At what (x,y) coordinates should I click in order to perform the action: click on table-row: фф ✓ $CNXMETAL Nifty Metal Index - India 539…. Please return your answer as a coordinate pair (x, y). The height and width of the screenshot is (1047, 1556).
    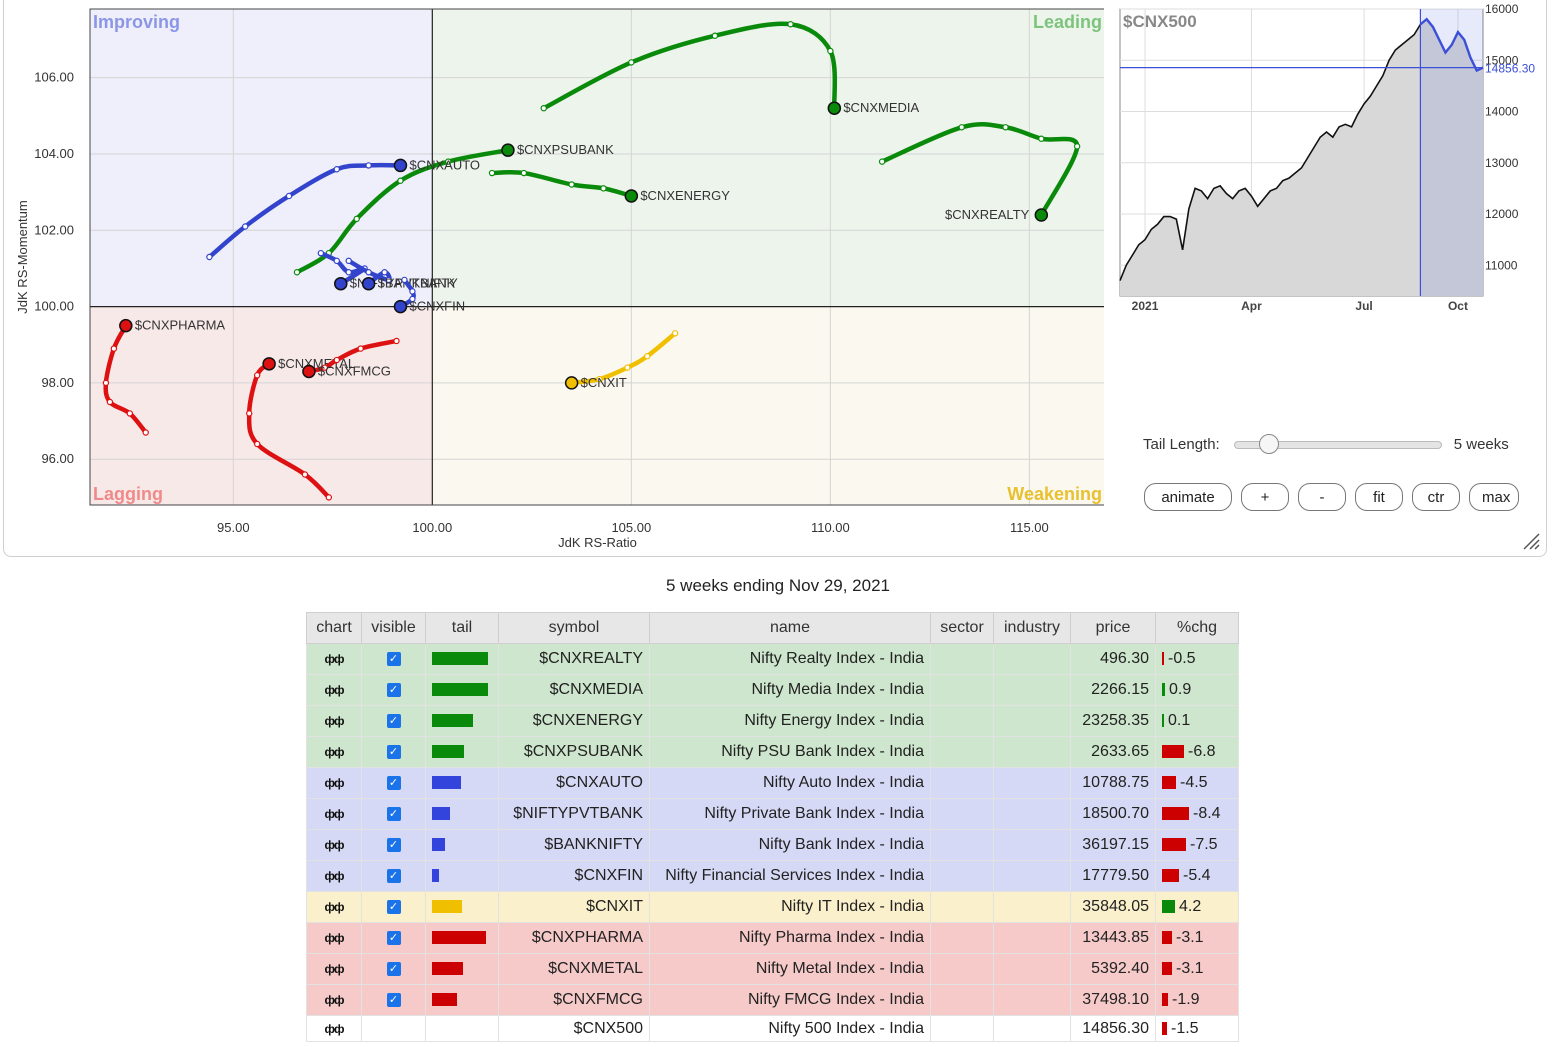
    Looking at the image, I should click on (772, 969).